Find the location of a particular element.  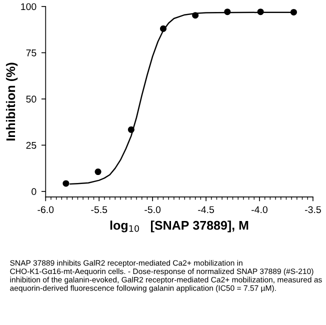

x-tick-label: -3.5 is located at coordinates (313, 210).